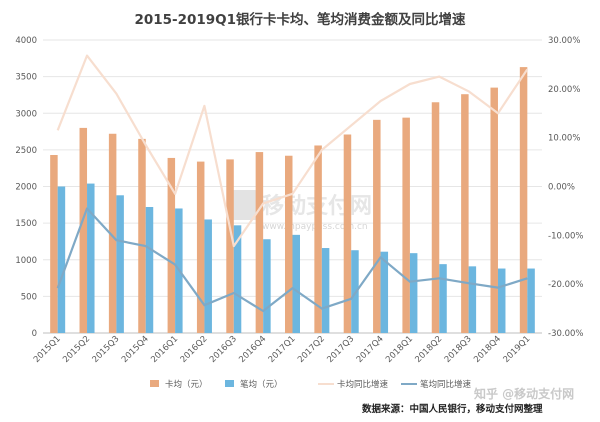  What do you see at coordinates (363, 384) in the screenshot?
I see `legend-label: 卡均同比增速` at bounding box center [363, 384].